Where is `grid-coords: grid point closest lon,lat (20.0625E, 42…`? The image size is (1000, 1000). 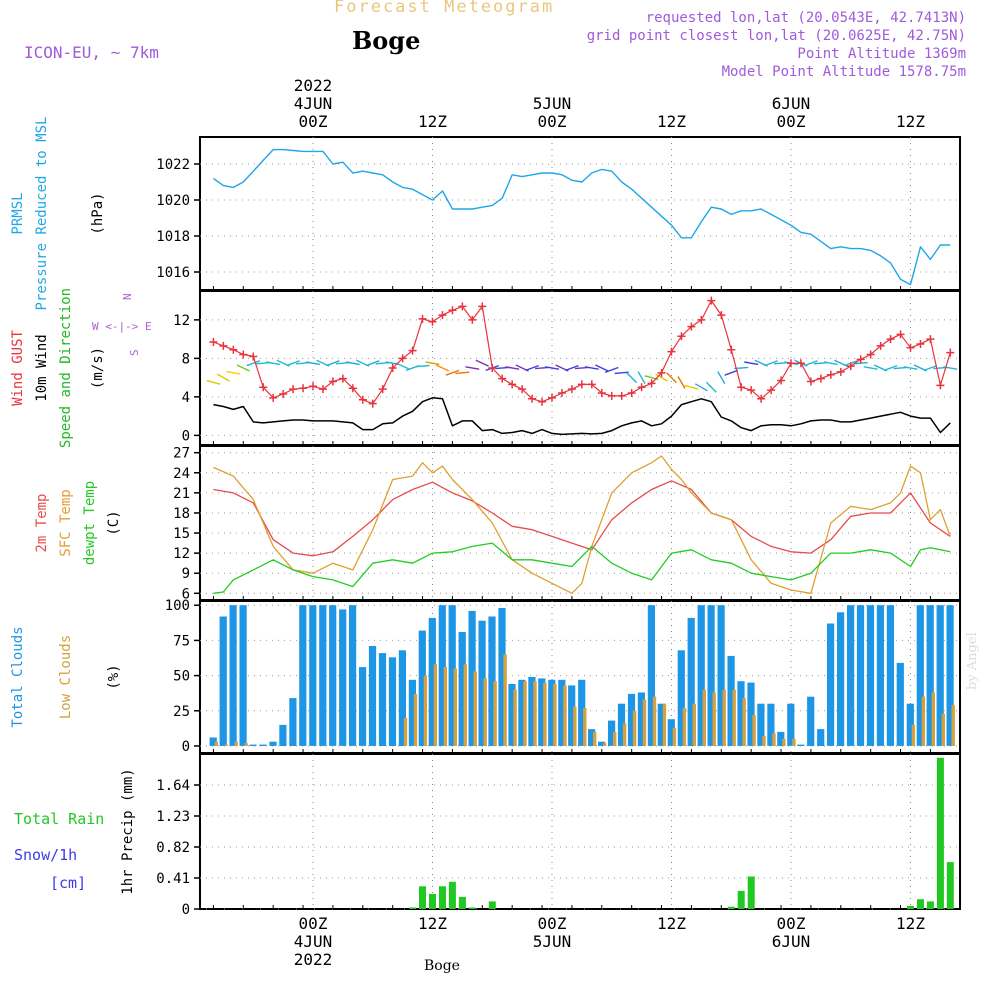
grid-coords: grid point closest lon,lat (20.0625E, 42… is located at coordinates (776, 36).